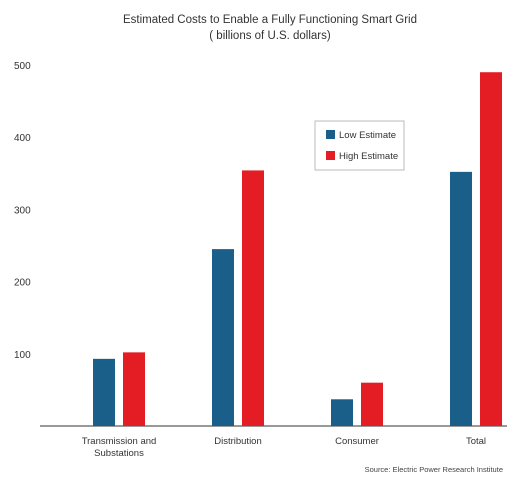 The image size is (518, 489). What do you see at coordinates (238, 441) in the screenshot?
I see `x-tick-label: Distribution` at bounding box center [238, 441].